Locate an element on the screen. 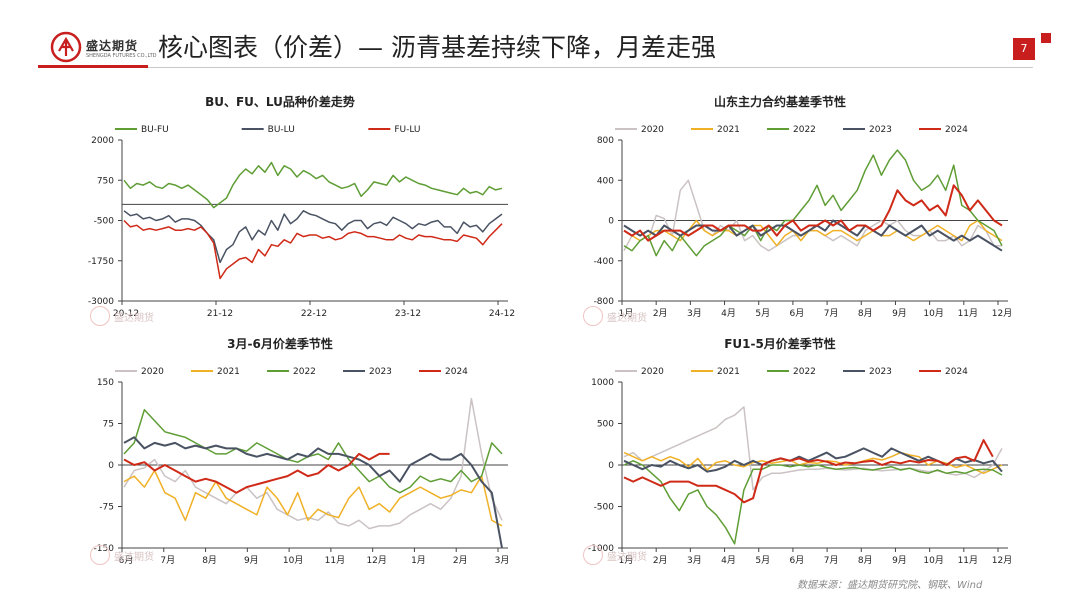 The height and width of the screenshot is (608, 1080). x-tick-label: 5月 is located at coordinates (762, 560).